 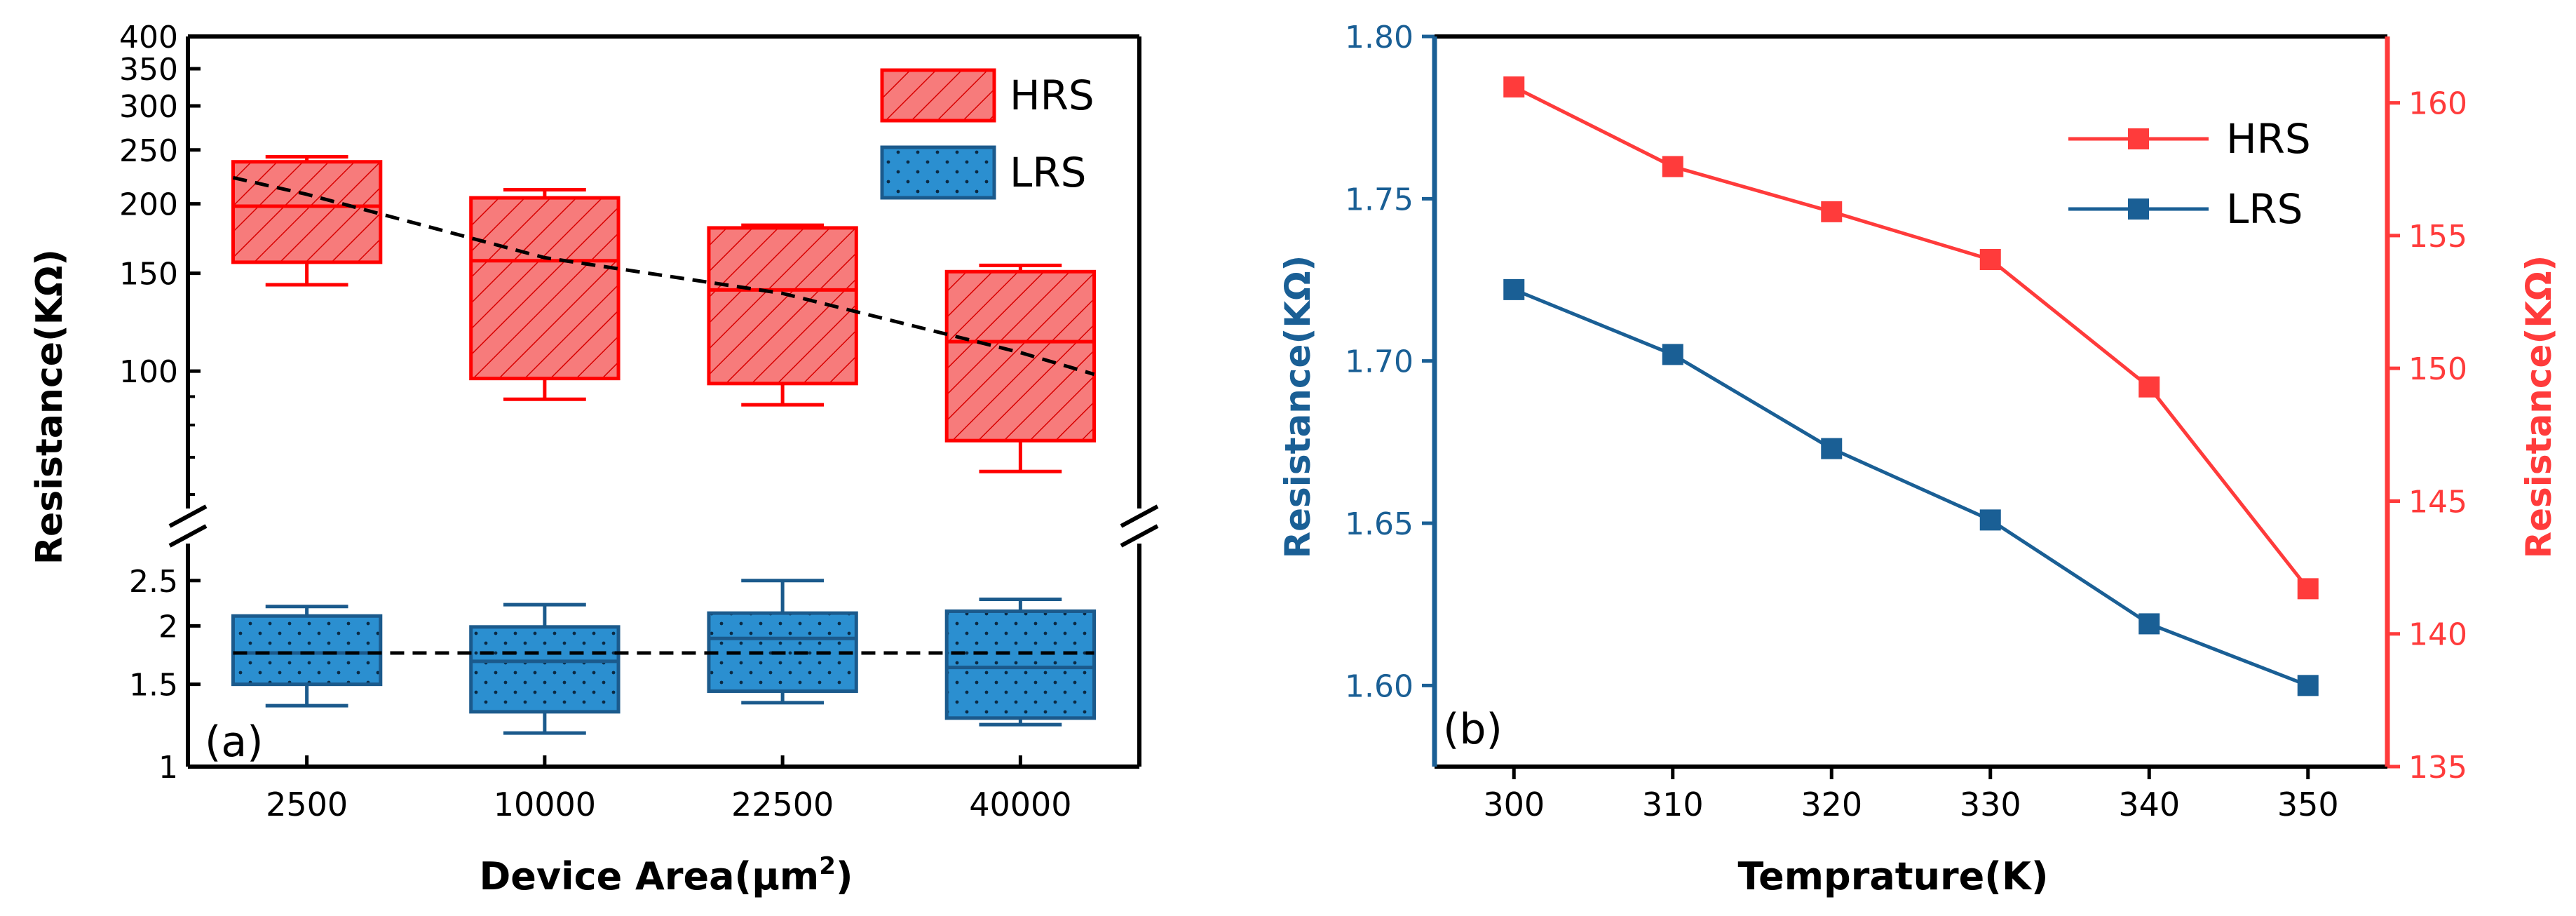 I want to click on xtick-label-40000: 40000, so click(x=1020, y=804).